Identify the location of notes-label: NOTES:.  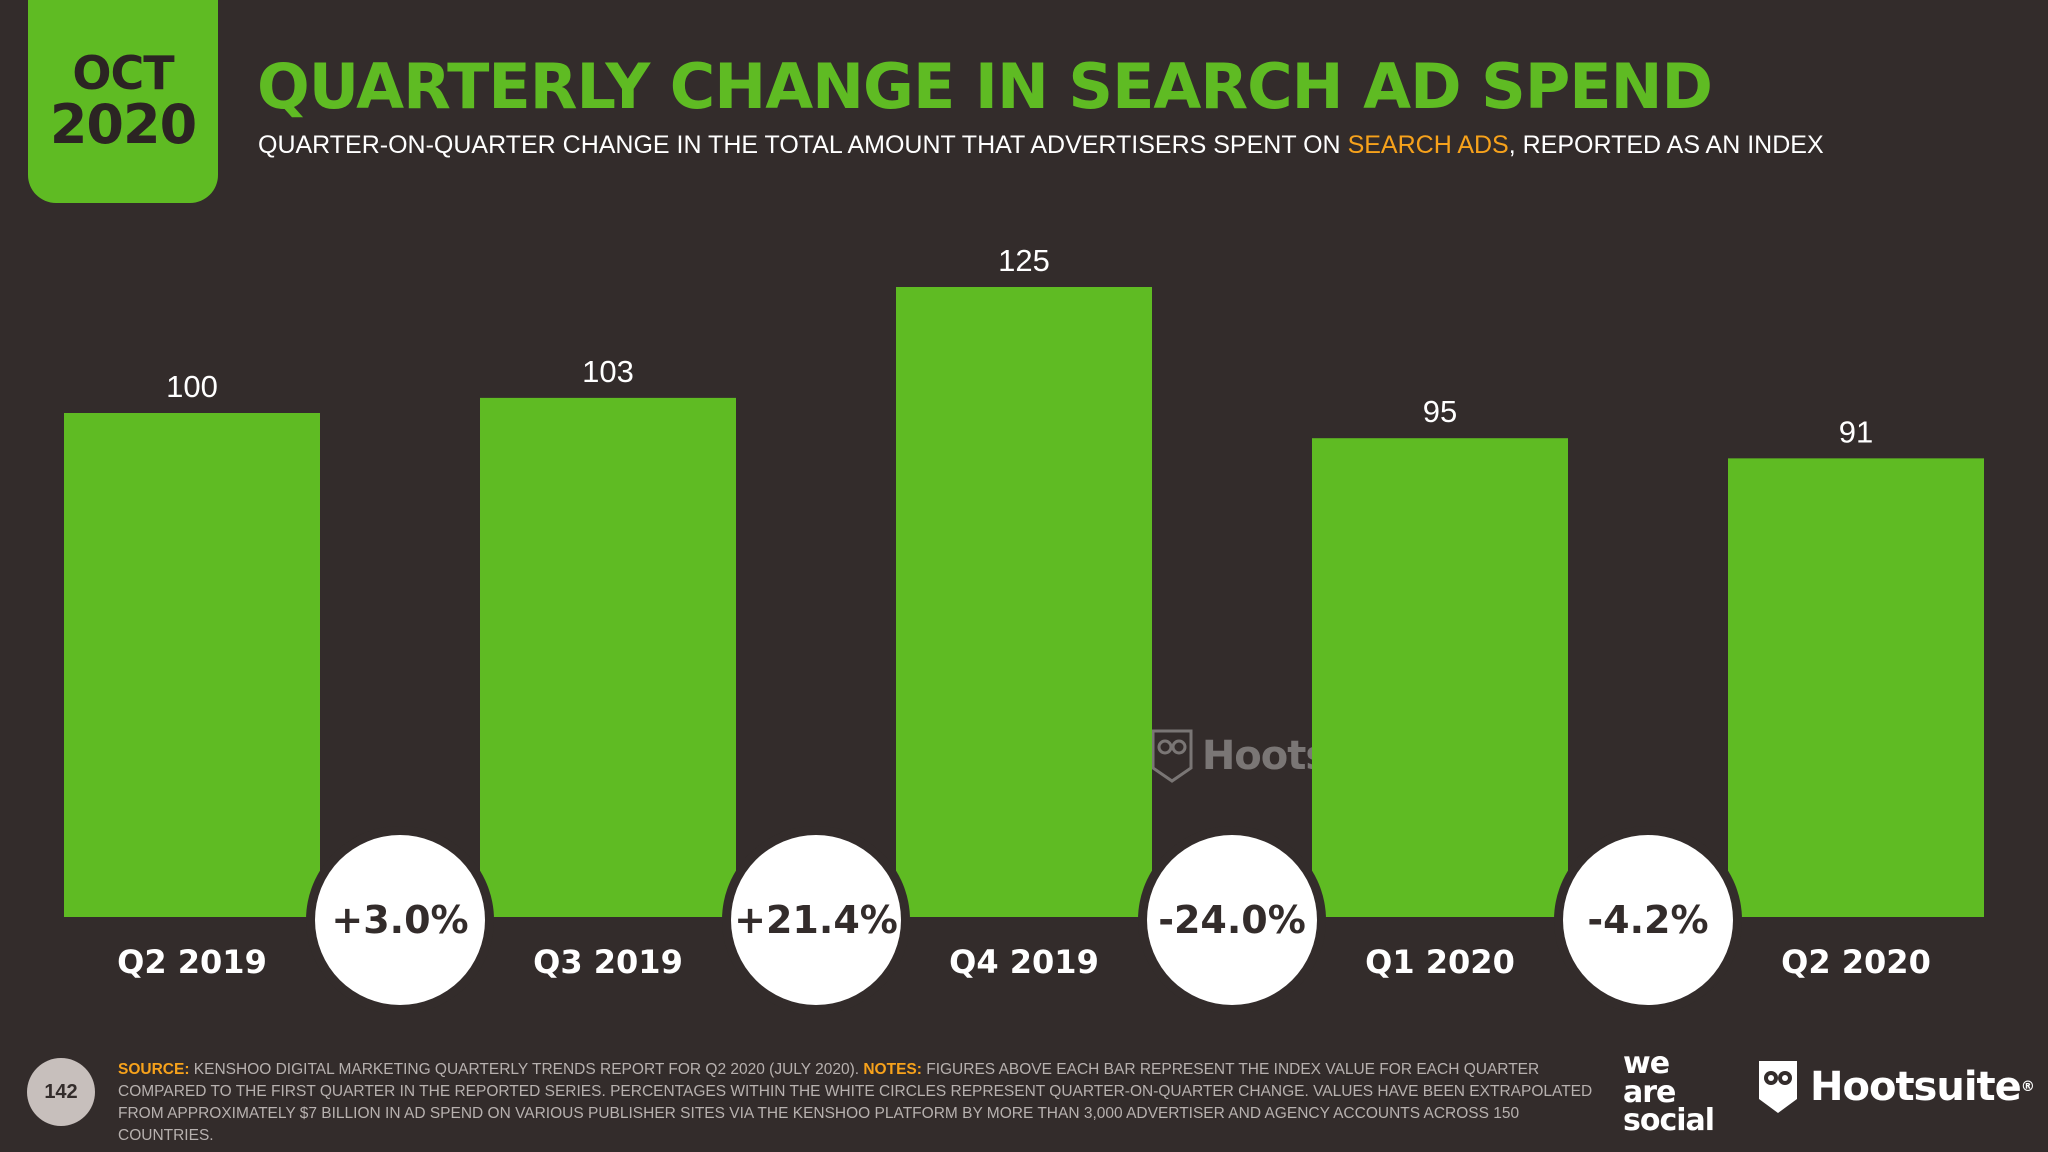
(892, 1069).